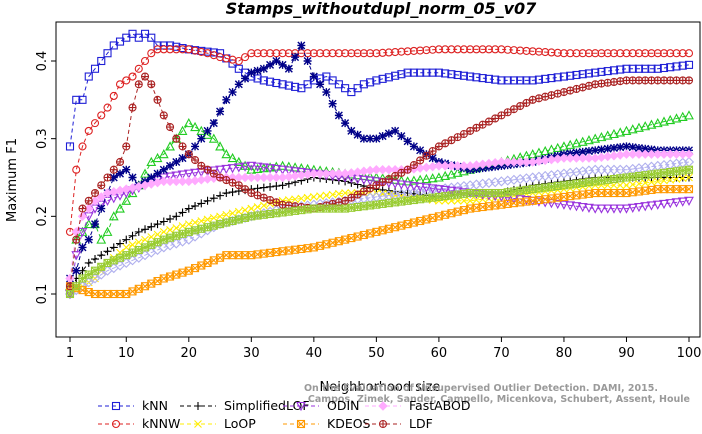 This screenshot has width=702, height=434. I want to click on x-tick-label: 80, so click(564, 353).